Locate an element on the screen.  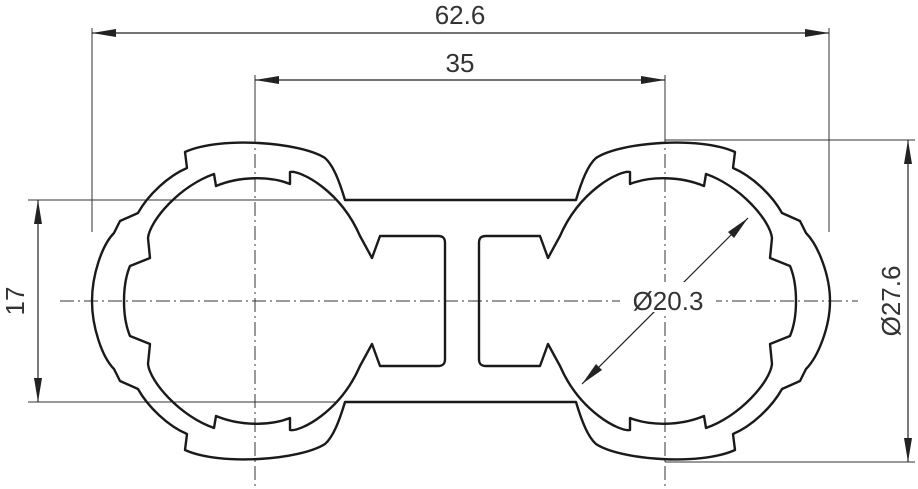
arrow-left-center is located at coordinates (267, 80).